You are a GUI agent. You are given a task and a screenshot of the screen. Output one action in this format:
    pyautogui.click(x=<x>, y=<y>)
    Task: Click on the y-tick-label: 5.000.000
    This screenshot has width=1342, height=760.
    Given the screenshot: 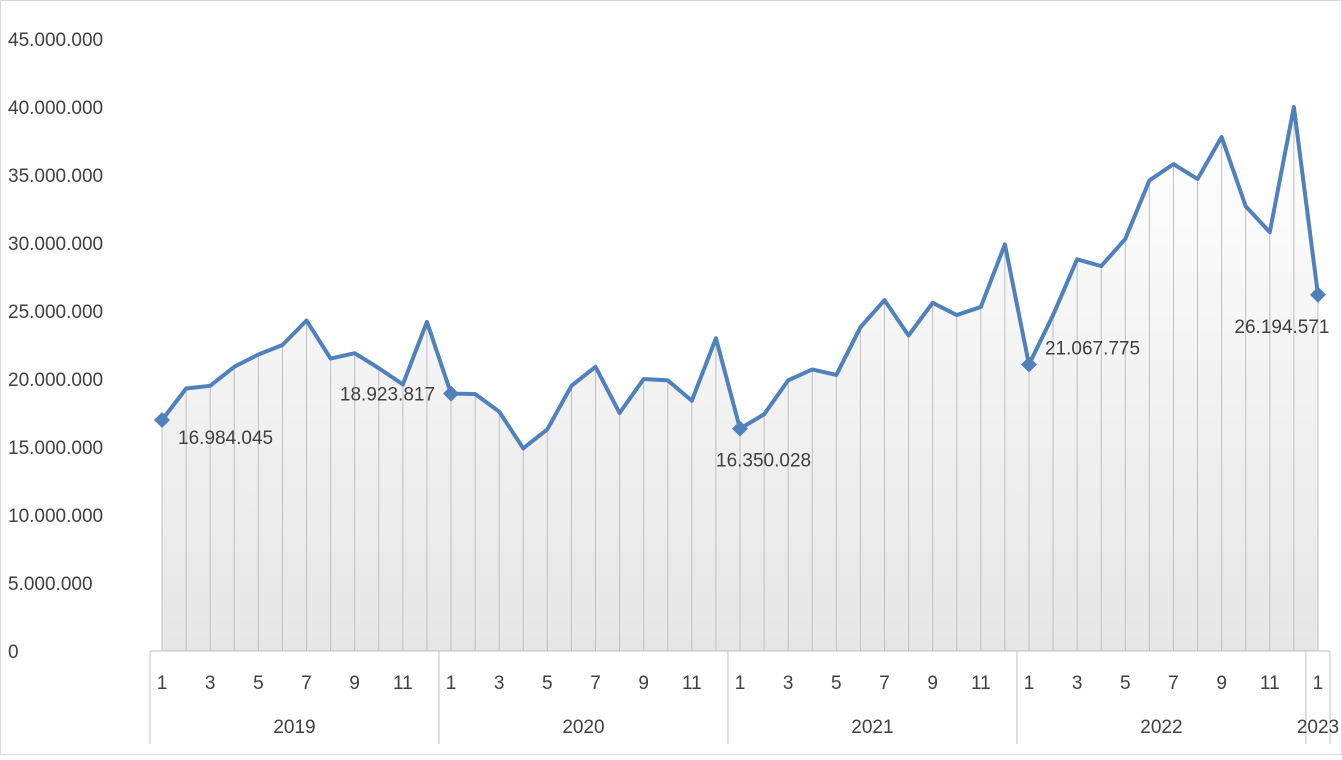 What is the action you would take?
    pyautogui.click(x=50, y=584)
    